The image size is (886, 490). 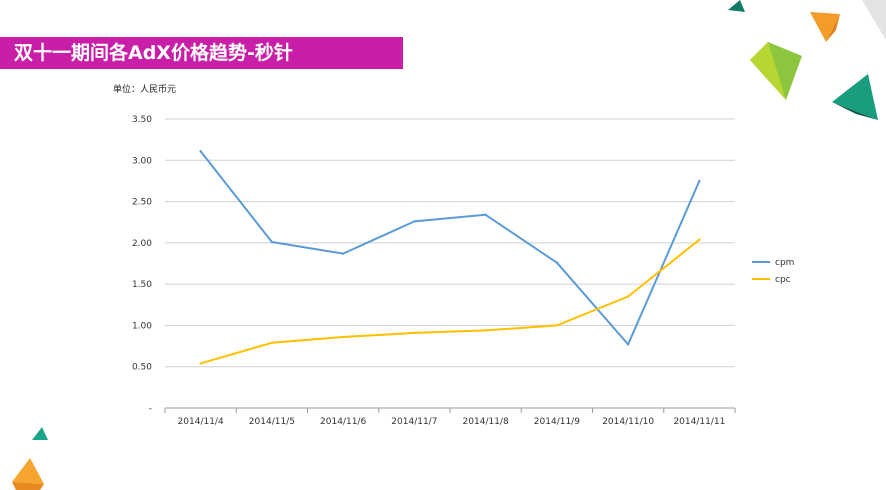 I want to click on y-tick-label: 0.50, so click(x=142, y=368).